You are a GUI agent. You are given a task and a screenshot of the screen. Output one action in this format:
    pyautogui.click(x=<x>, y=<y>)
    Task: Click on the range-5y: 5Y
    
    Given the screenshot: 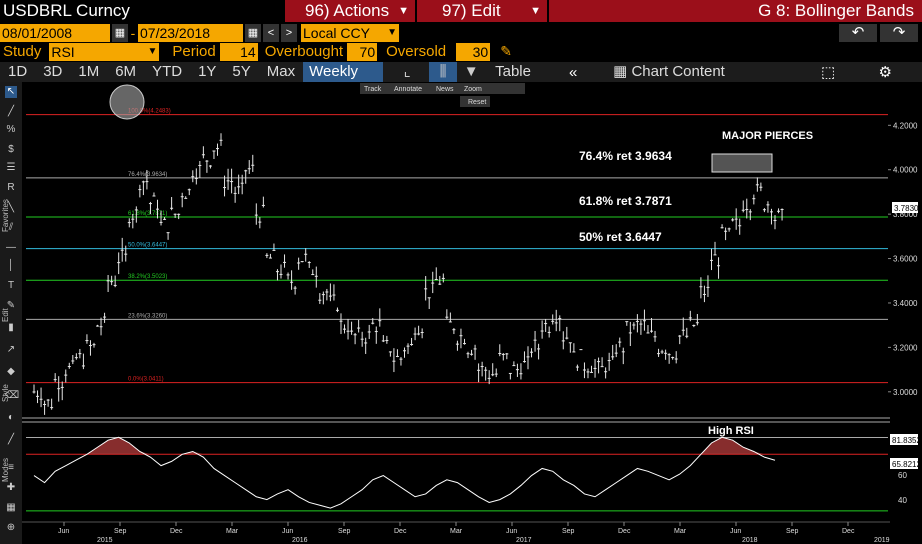 What is the action you would take?
    pyautogui.click(x=241, y=71)
    